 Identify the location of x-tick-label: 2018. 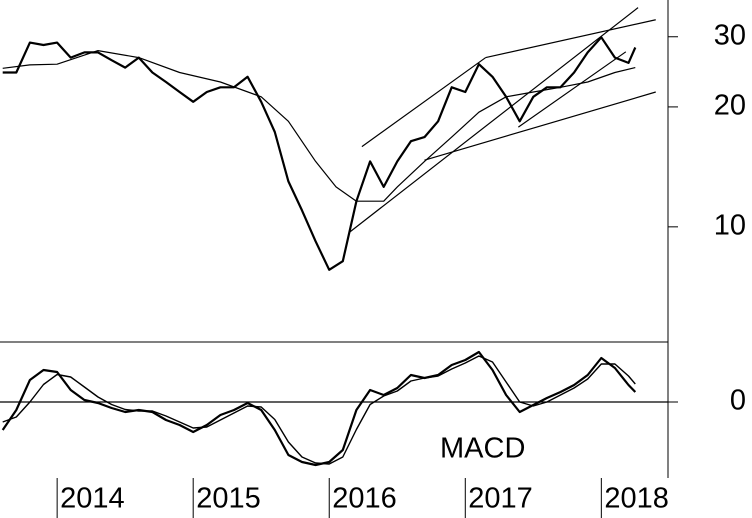
(636, 499).